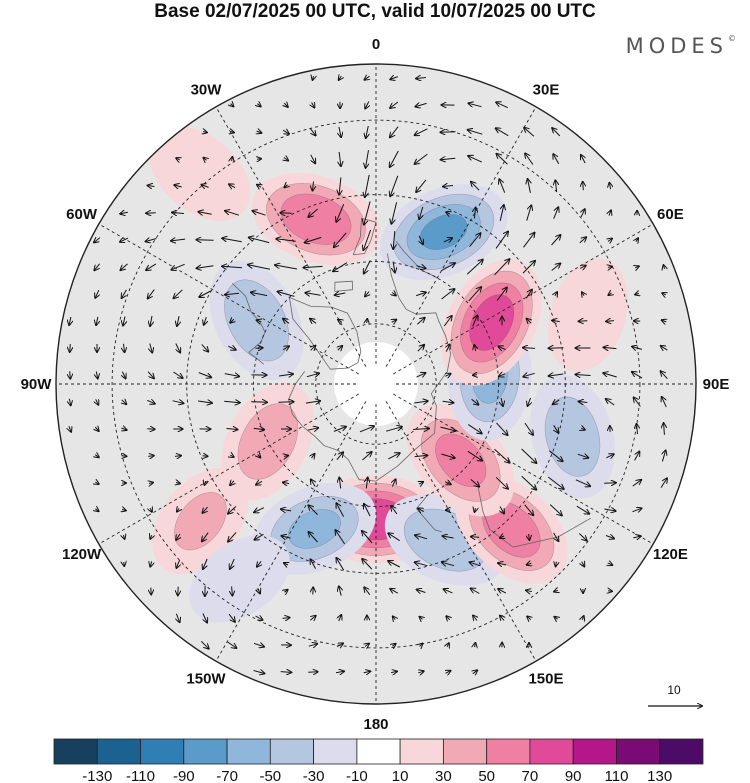  Describe the element at coordinates (97, 775) in the screenshot. I see `colorbar-tick-label: -130` at that location.